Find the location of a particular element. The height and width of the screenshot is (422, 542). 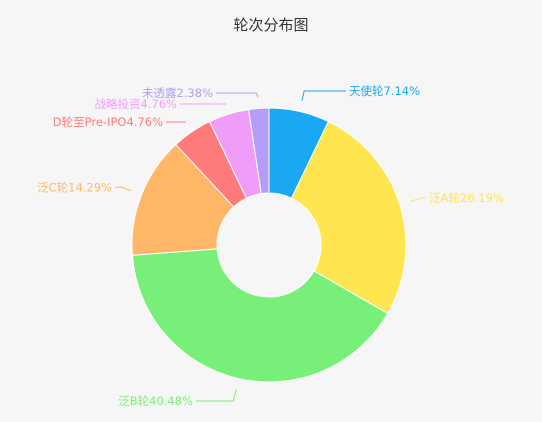

slice-label-7: 未透露2.38% is located at coordinates (177, 93).